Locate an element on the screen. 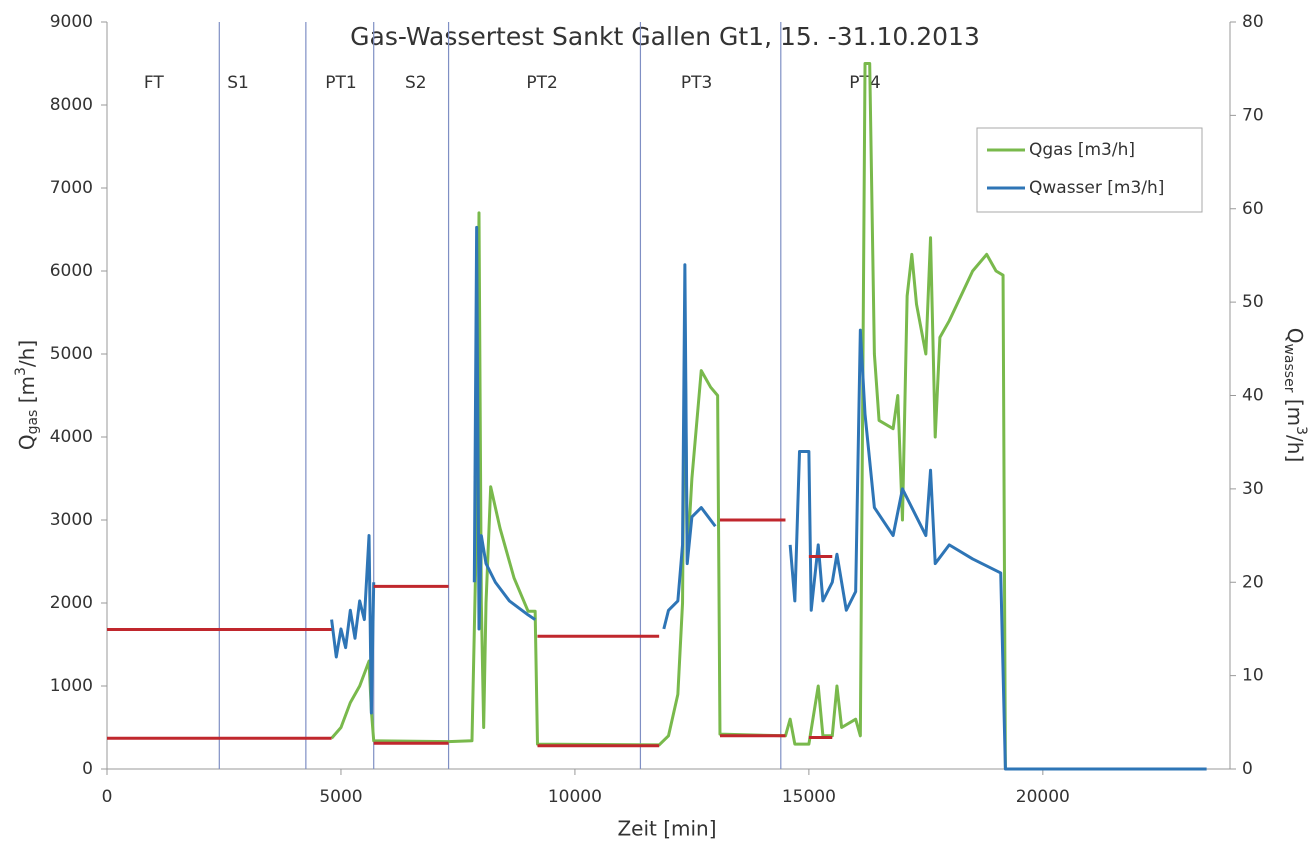 The image size is (1314, 846). x-axis-label: Zeit [min] is located at coordinates (666, 829).